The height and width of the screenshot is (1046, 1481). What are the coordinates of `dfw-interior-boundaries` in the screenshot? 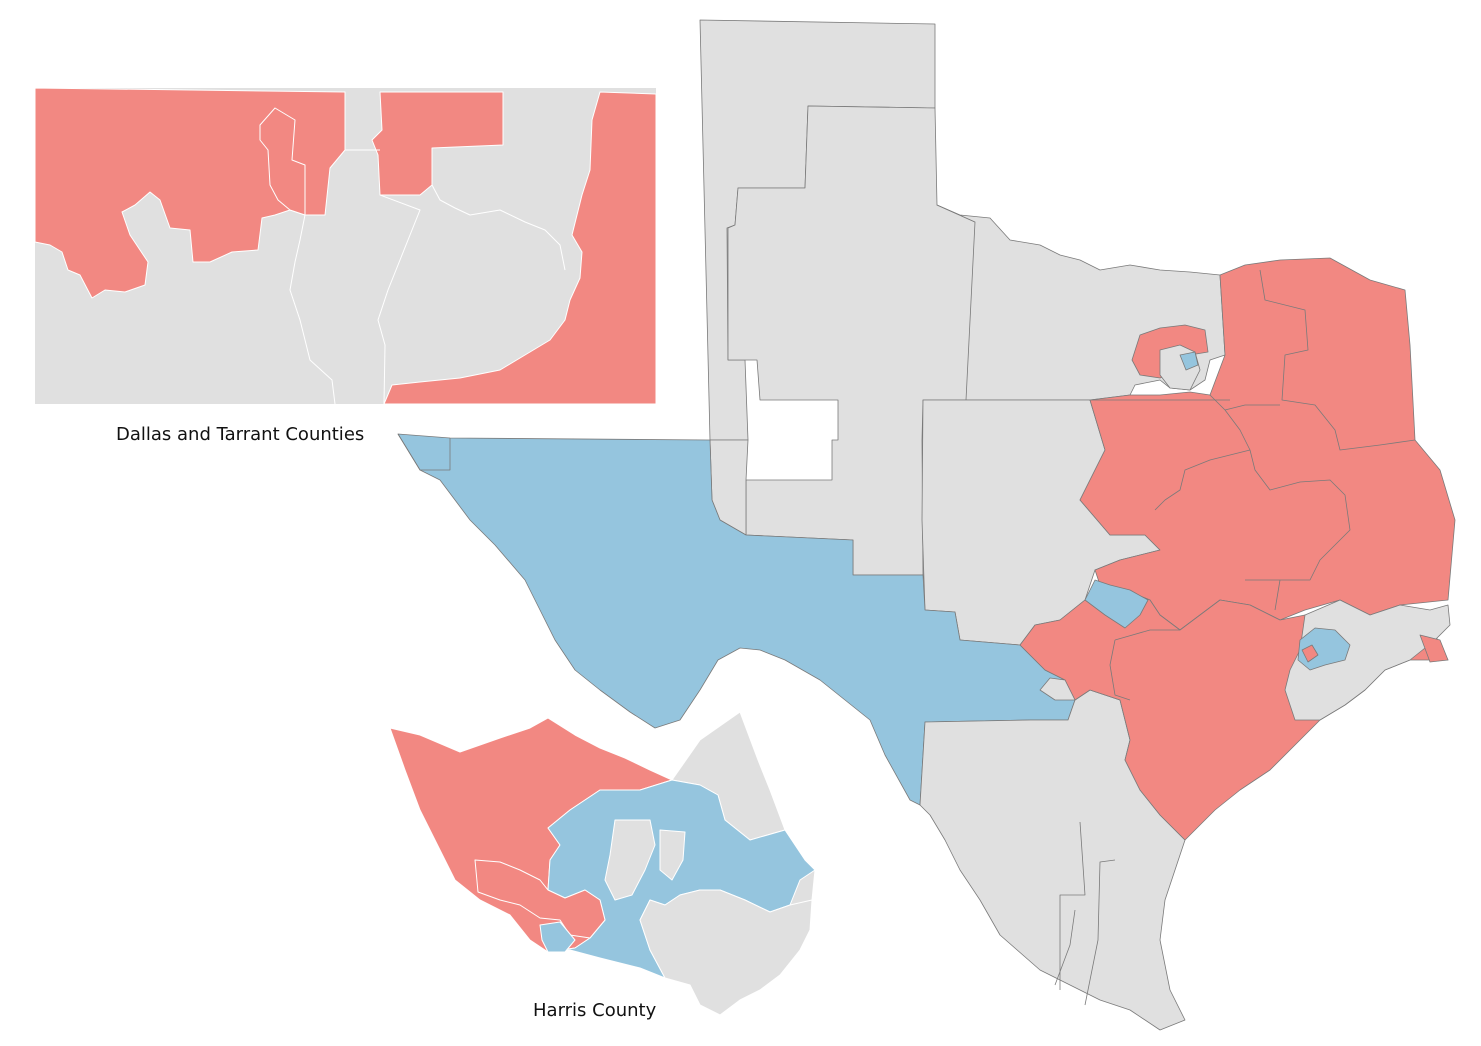 It's located at (427, 248).